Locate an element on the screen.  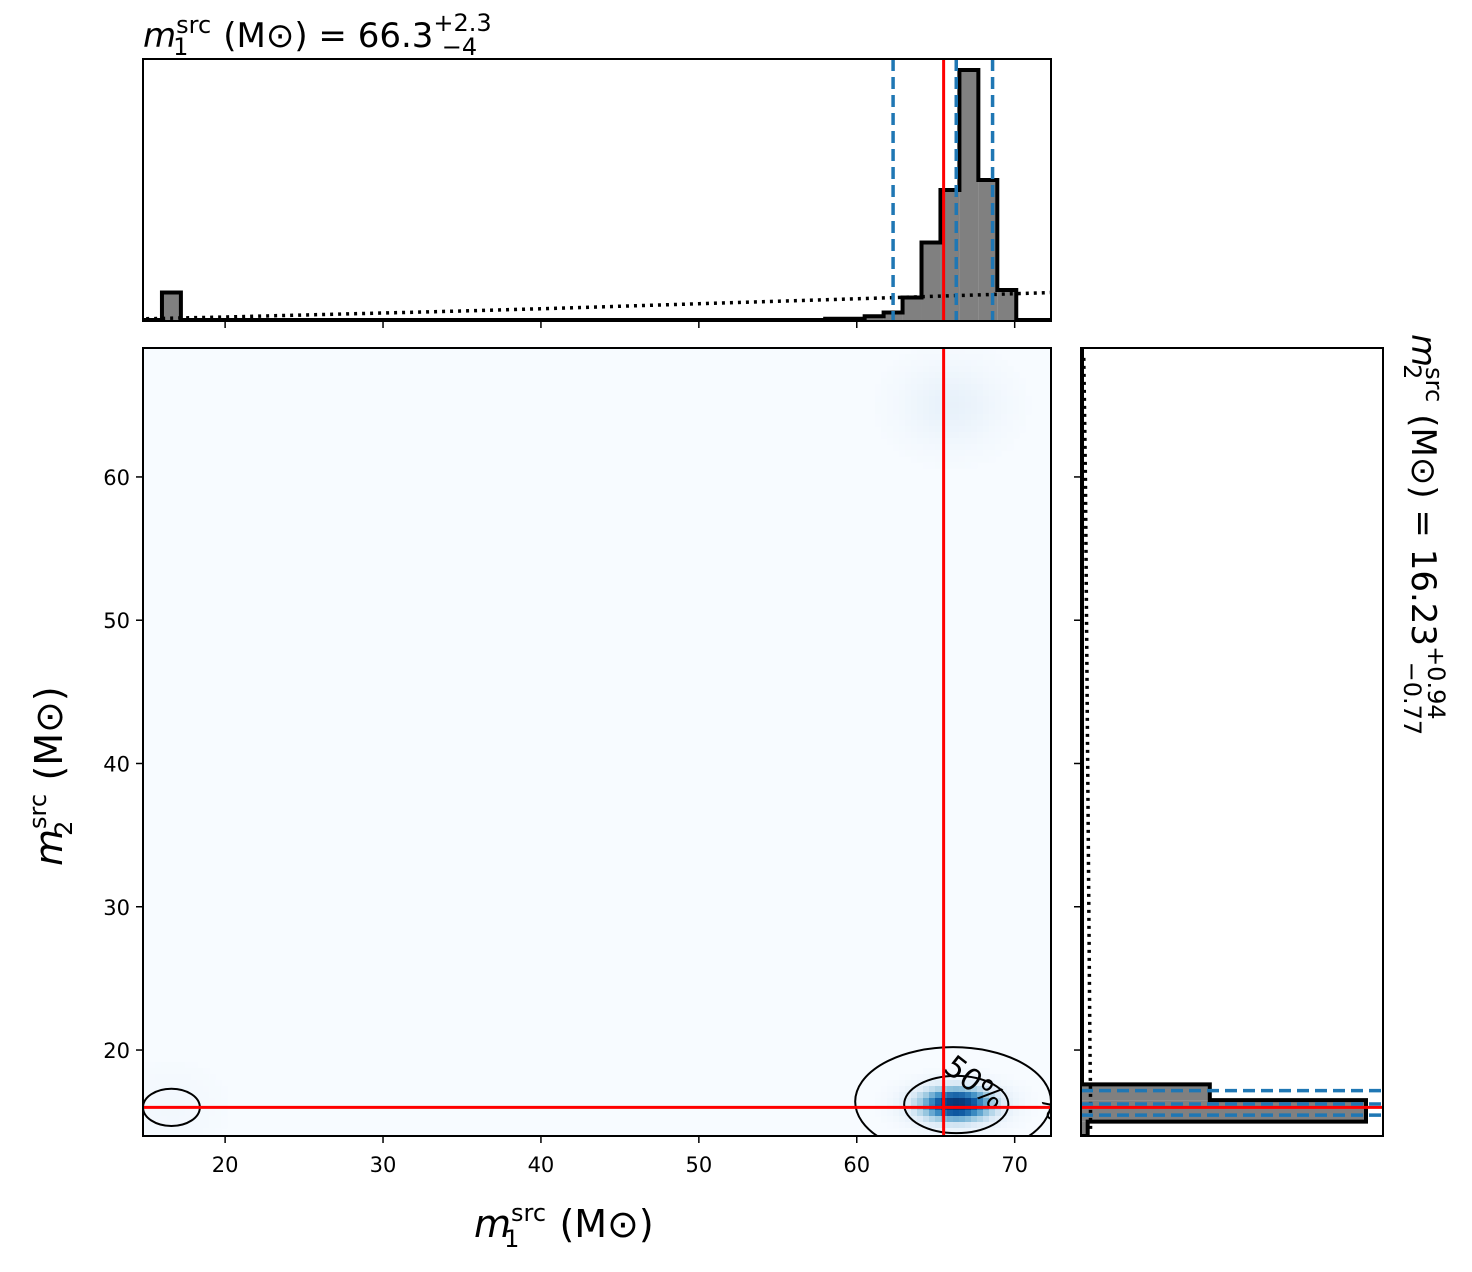
m1-marginal-frame is located at coordinates (597, 190).